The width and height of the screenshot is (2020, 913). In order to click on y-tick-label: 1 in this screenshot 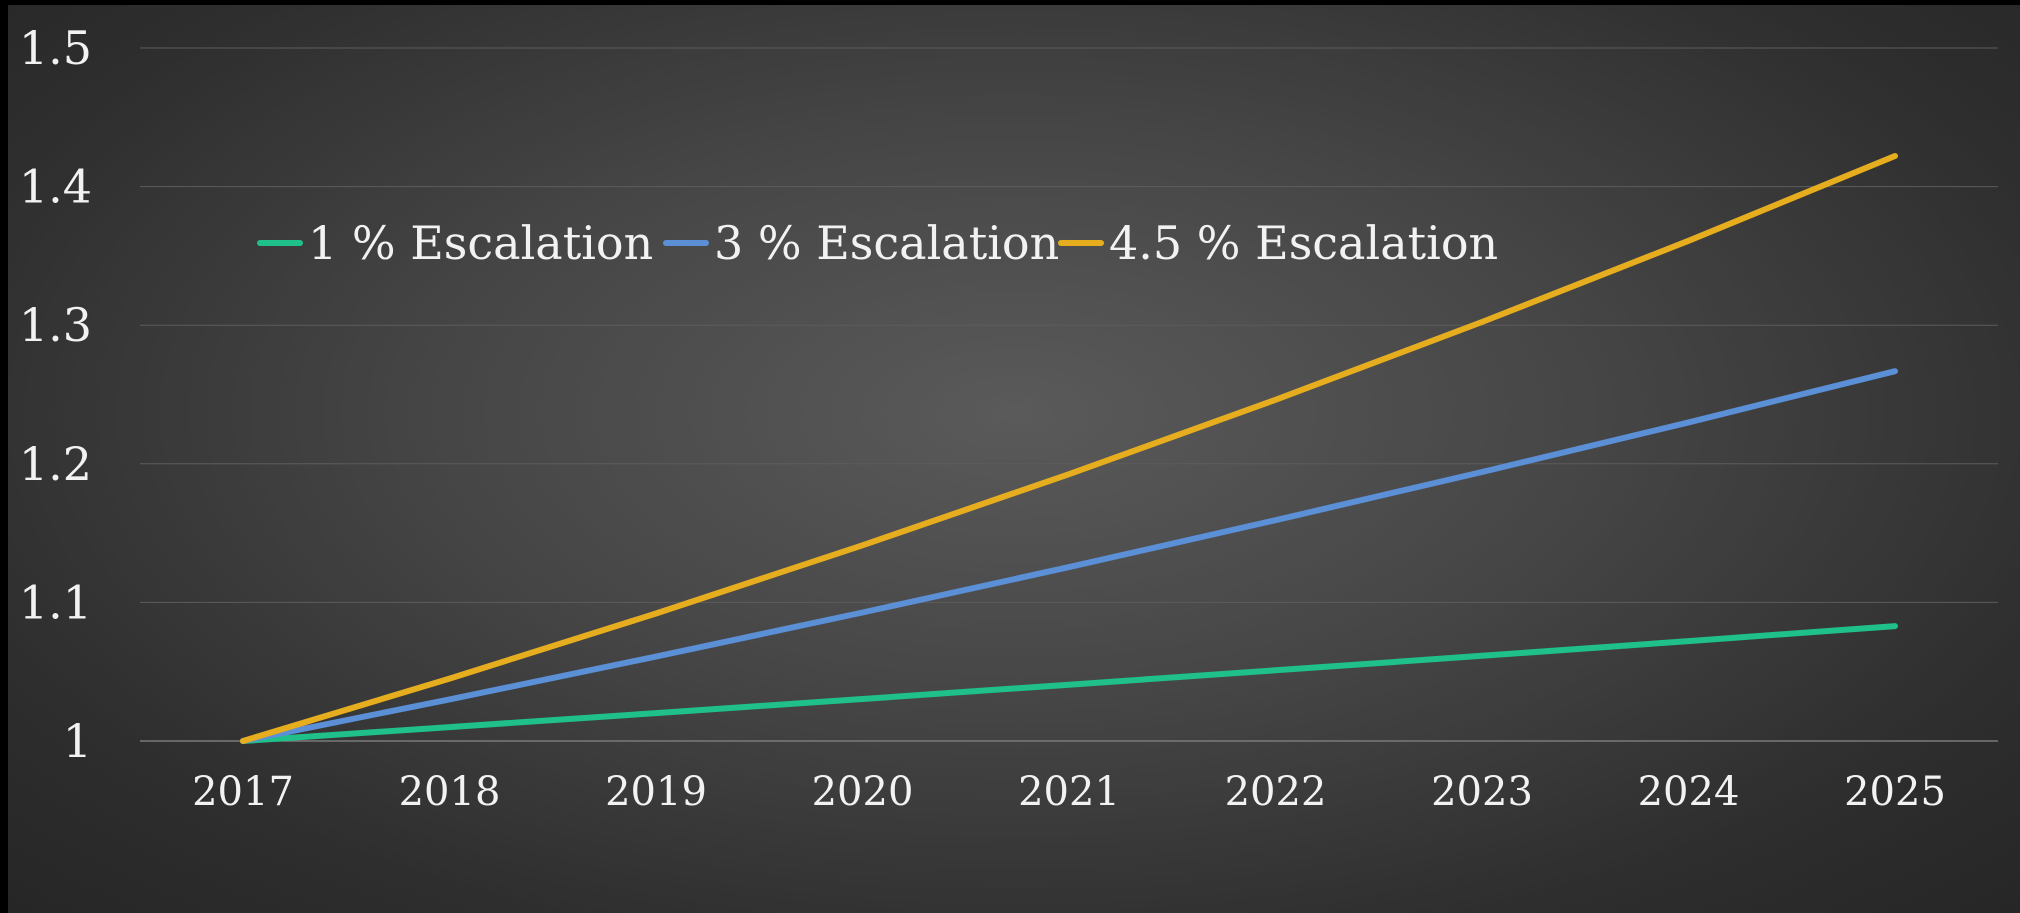, I will do `click(77, 741)`.